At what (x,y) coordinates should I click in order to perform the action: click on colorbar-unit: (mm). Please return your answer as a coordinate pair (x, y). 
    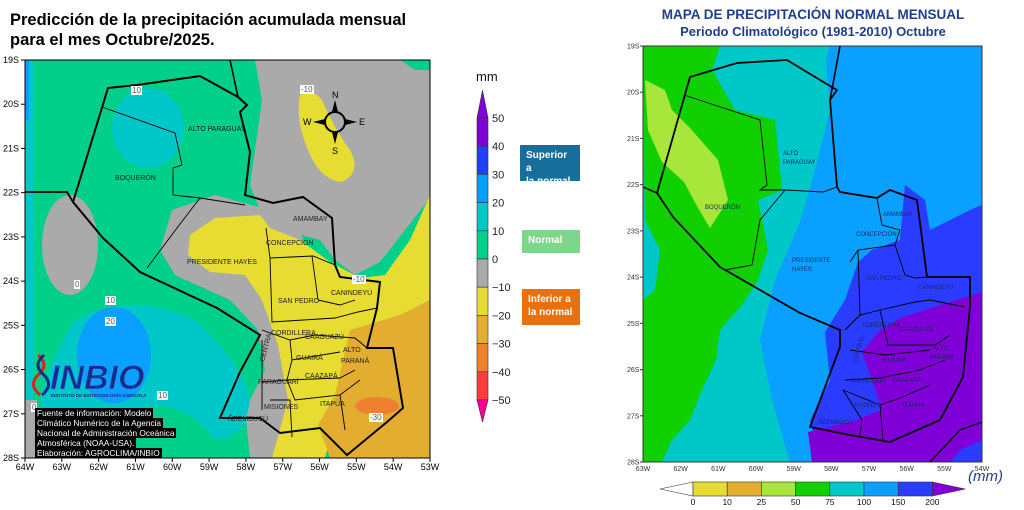
    Looking at the image, I should click on (985, 476).